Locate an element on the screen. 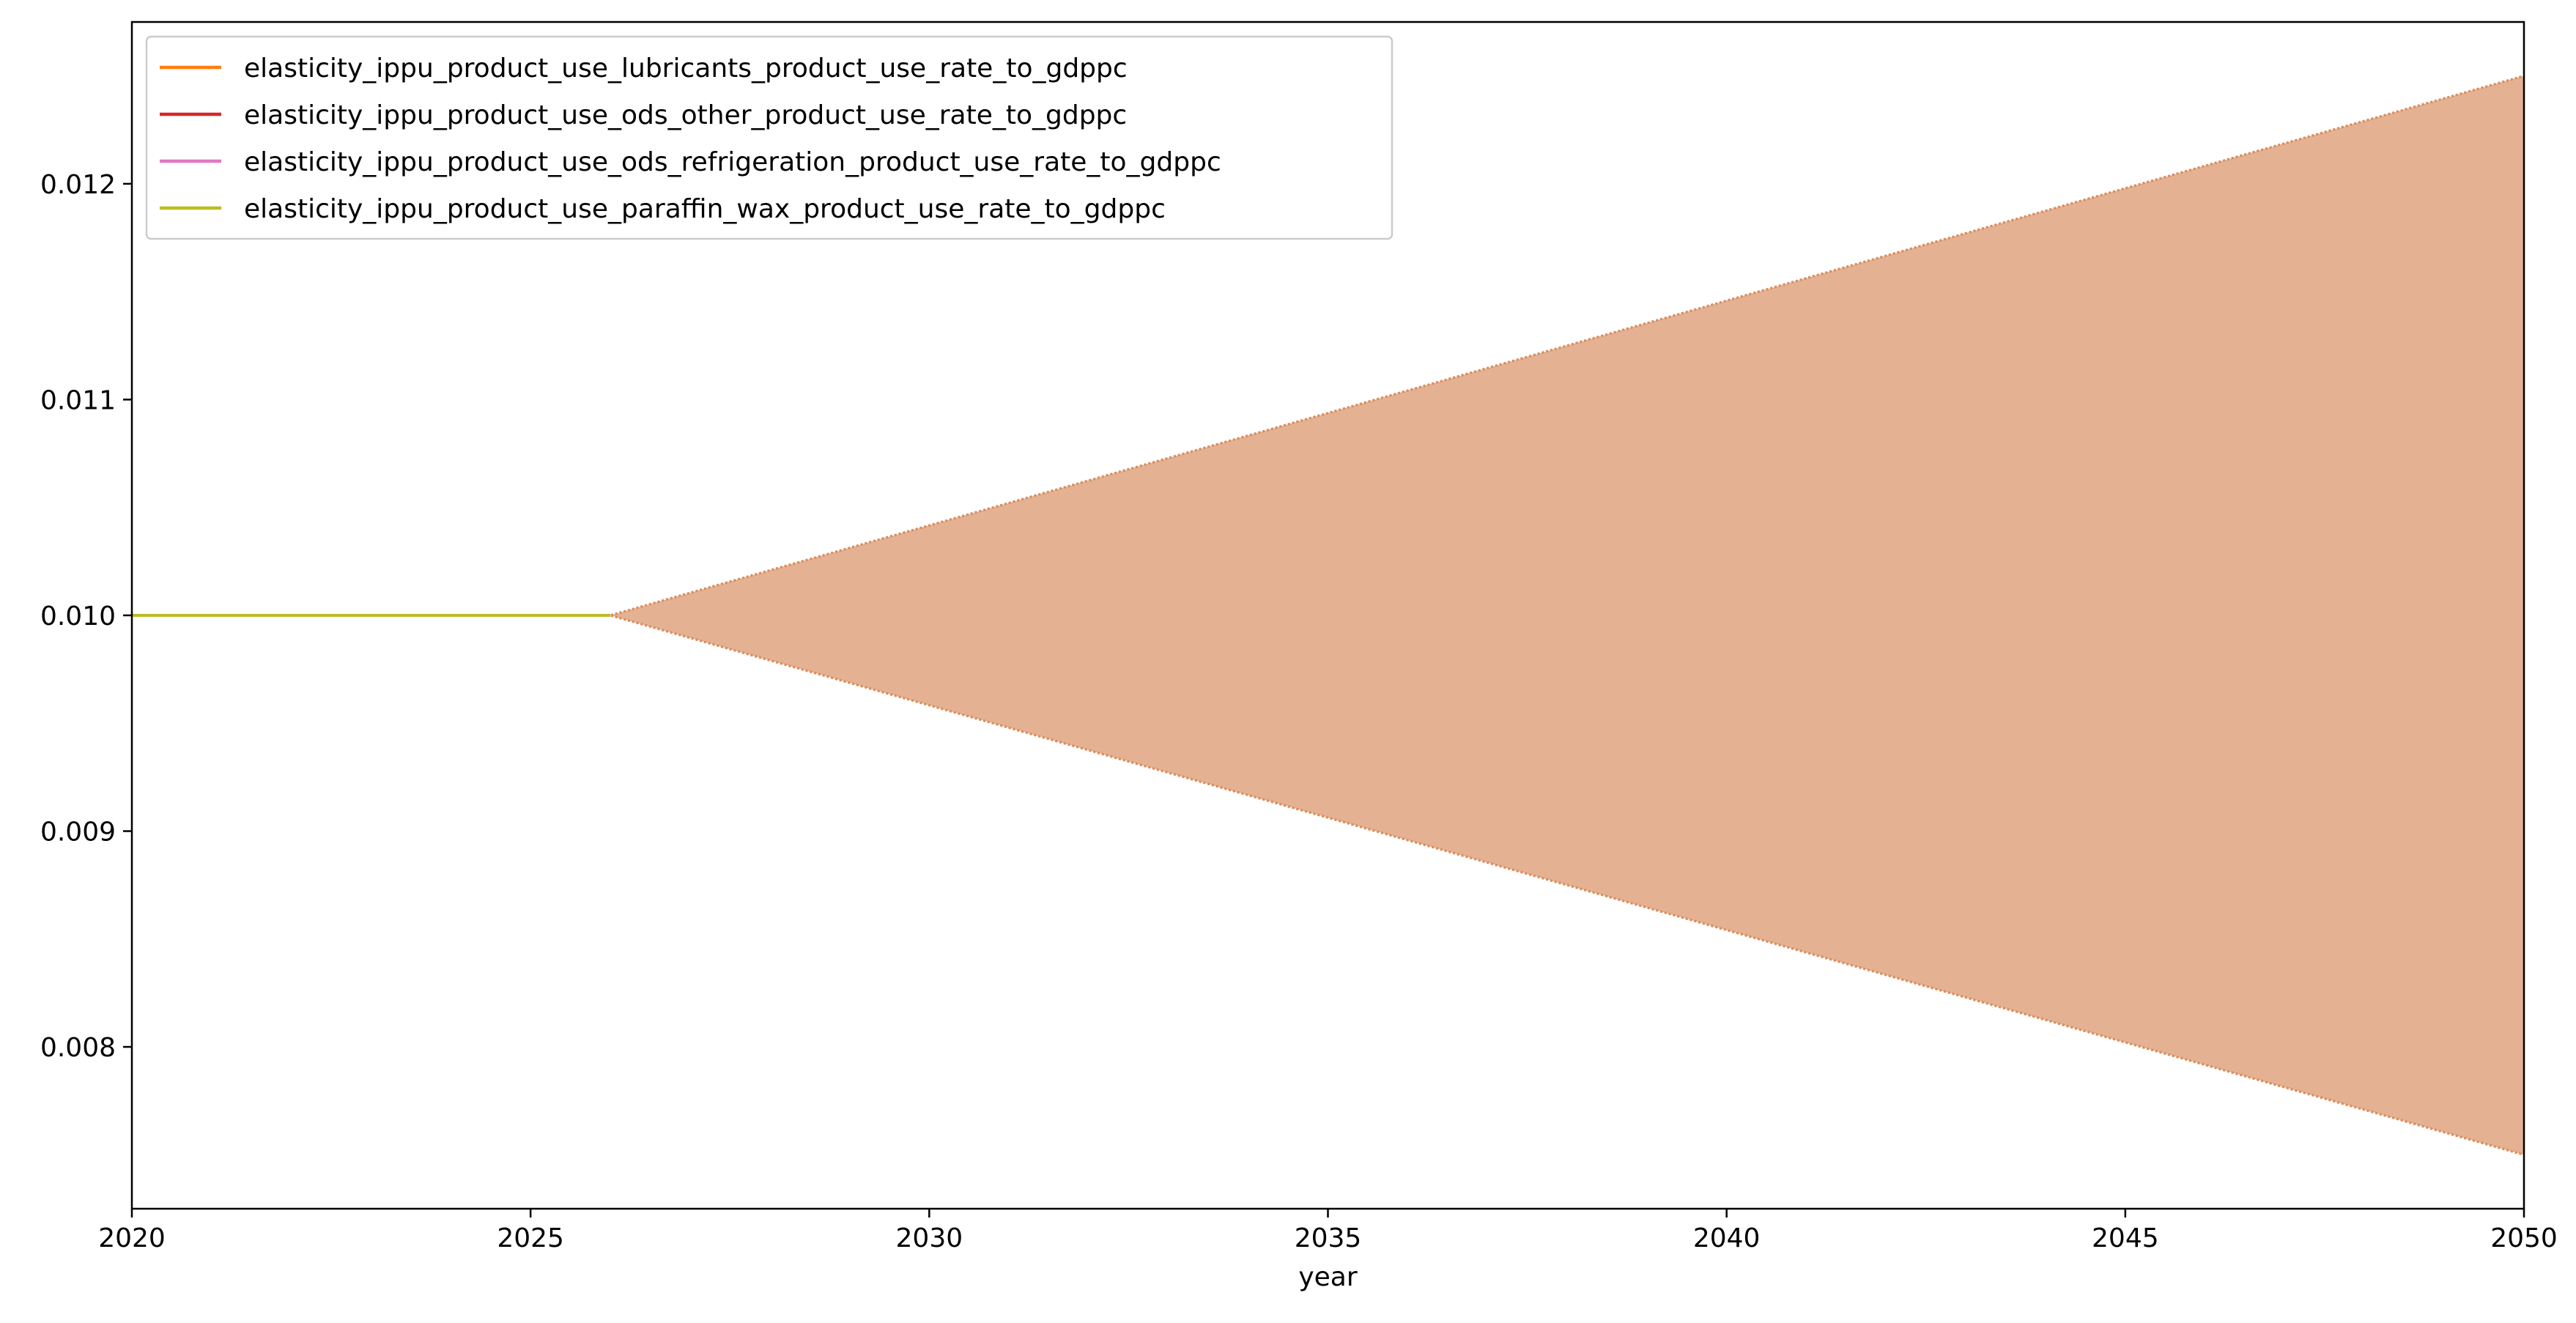 The width and height of the screenshot is (2576, 1323). y-axis: 0.008 0.009 0.010 0.011 0.012 is located at coordinates (86, 616).